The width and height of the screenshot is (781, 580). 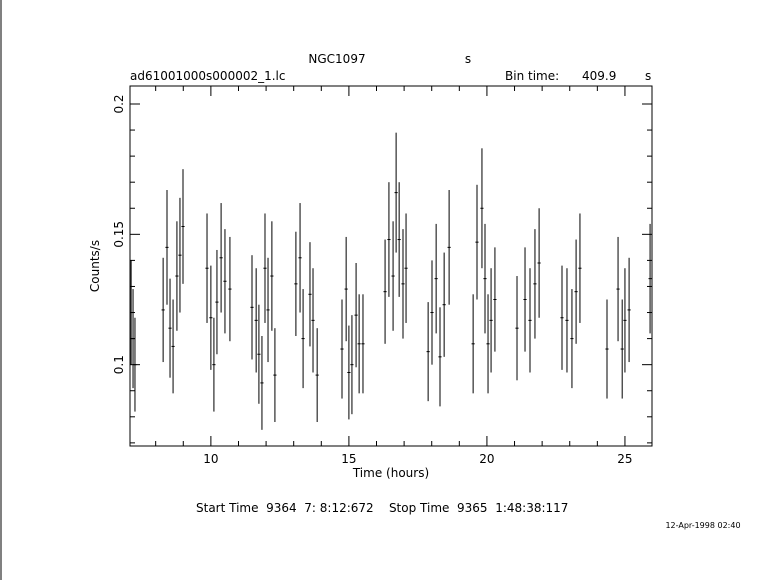 I want to click on x-axis-label: Time (hours), so click(x=390, y=473).